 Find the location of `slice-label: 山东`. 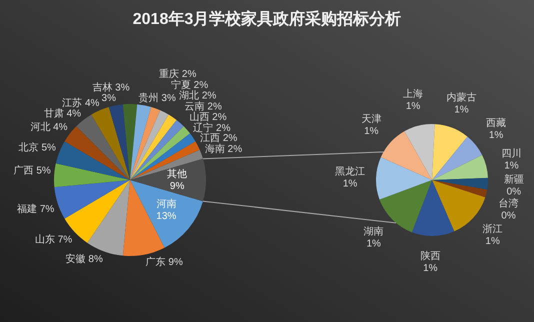

slice-label: 山东 is located at coordinates (46, 240).